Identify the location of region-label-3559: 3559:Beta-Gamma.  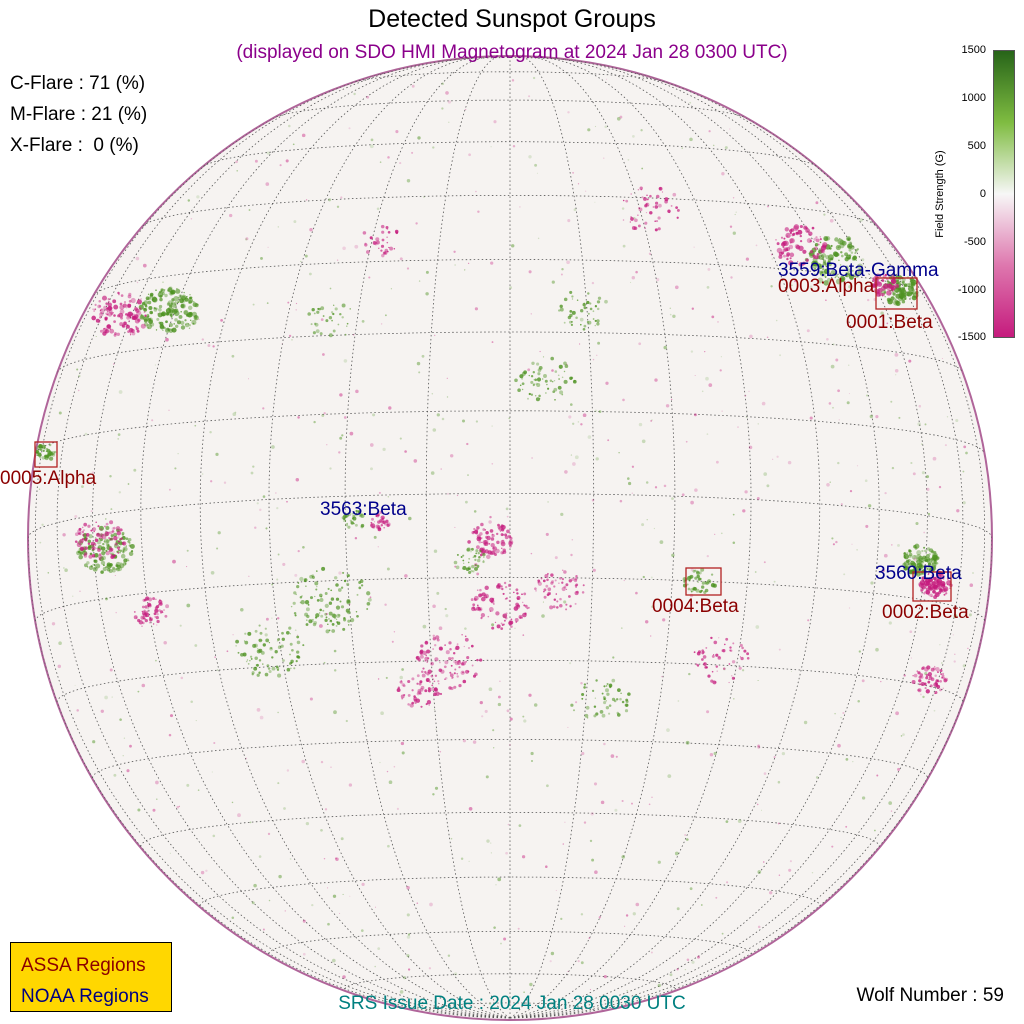
(858, 270).